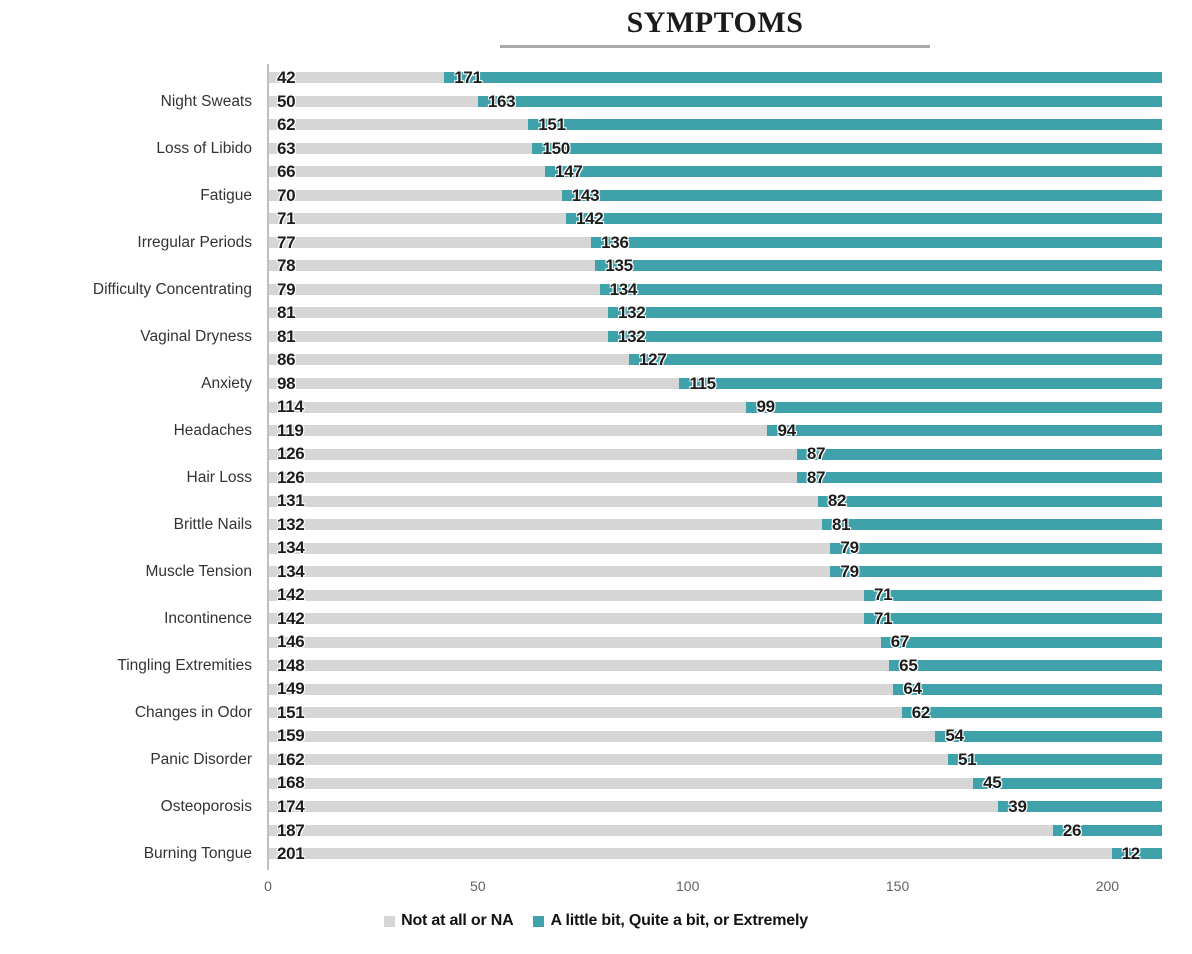 Image resolution: width=1192 pixels, height=954 pixels. What do you see at coordinates (569, 172) in the screenshot?
I see `value-label-little-bit: 147` at bounding box center [569, 172].